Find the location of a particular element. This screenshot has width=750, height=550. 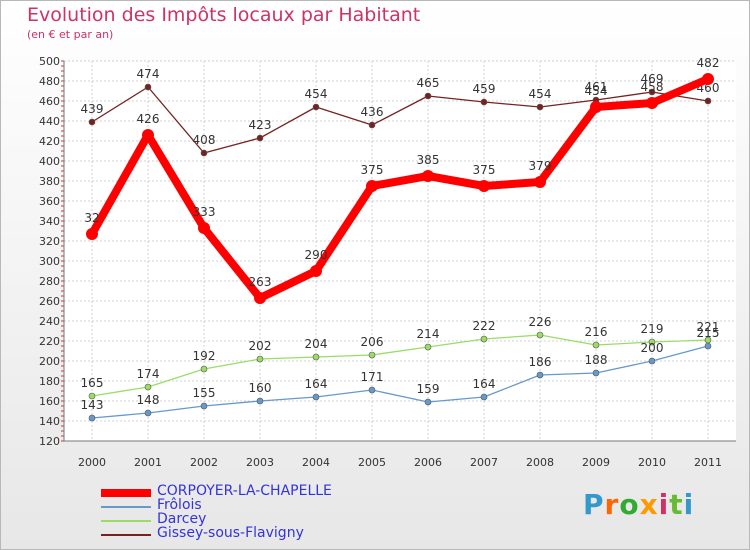

data-label-gissey-sous-flavigny: 461 is located at coordinates (596, 87).